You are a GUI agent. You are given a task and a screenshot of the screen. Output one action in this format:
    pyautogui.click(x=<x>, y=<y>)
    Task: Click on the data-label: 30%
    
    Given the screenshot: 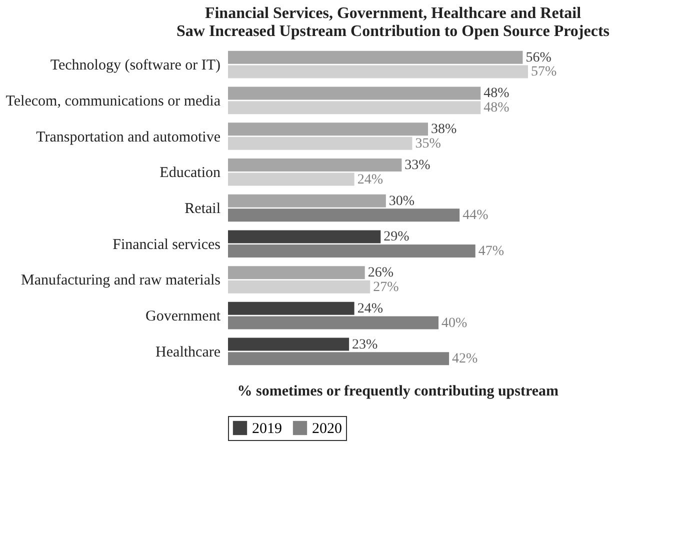 What is the action you would take?
    pyautogui.click(x=401, y=201)
    